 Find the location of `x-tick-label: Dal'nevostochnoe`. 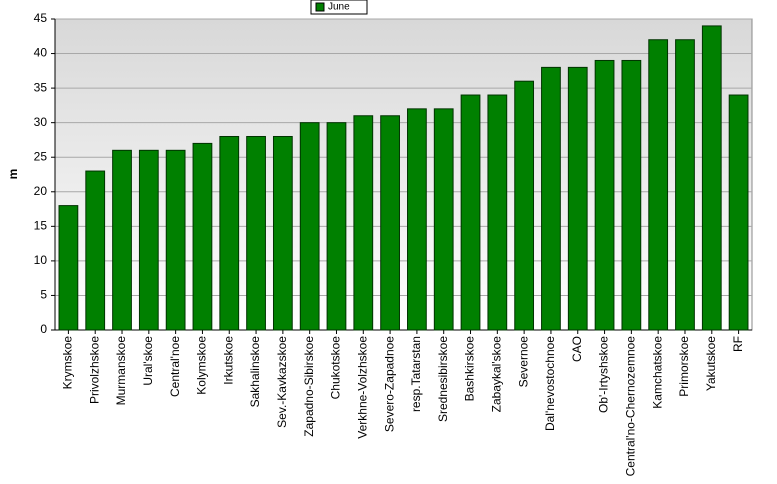

x-tick-label: Dal'nevostochnoe is located at coordinates (550, 383).